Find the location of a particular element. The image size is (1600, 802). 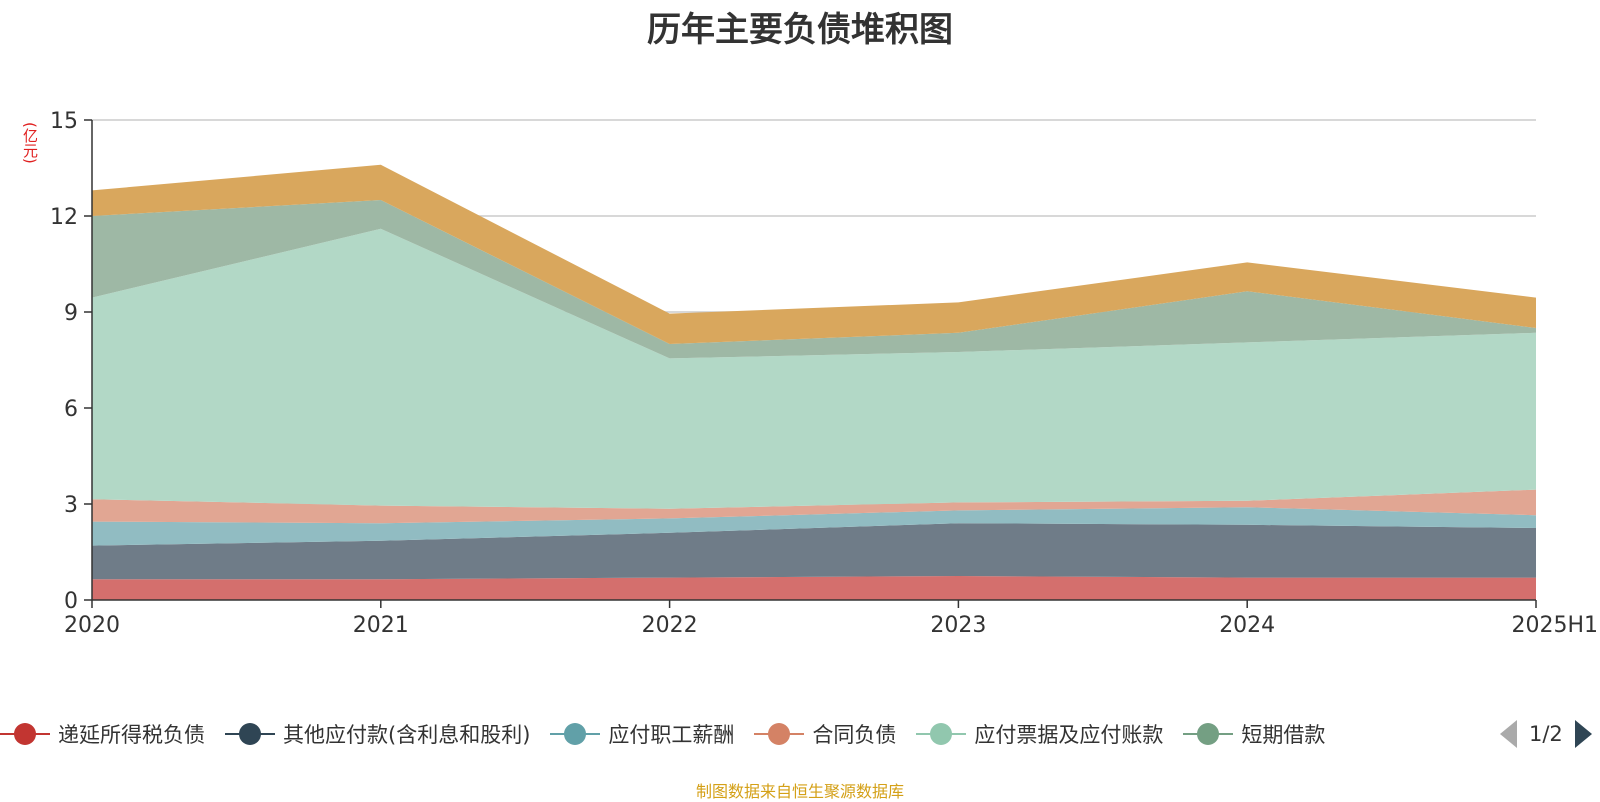

source-note: 制图数据来自恒生聚源数据库 is located at coordinates (799, 791).